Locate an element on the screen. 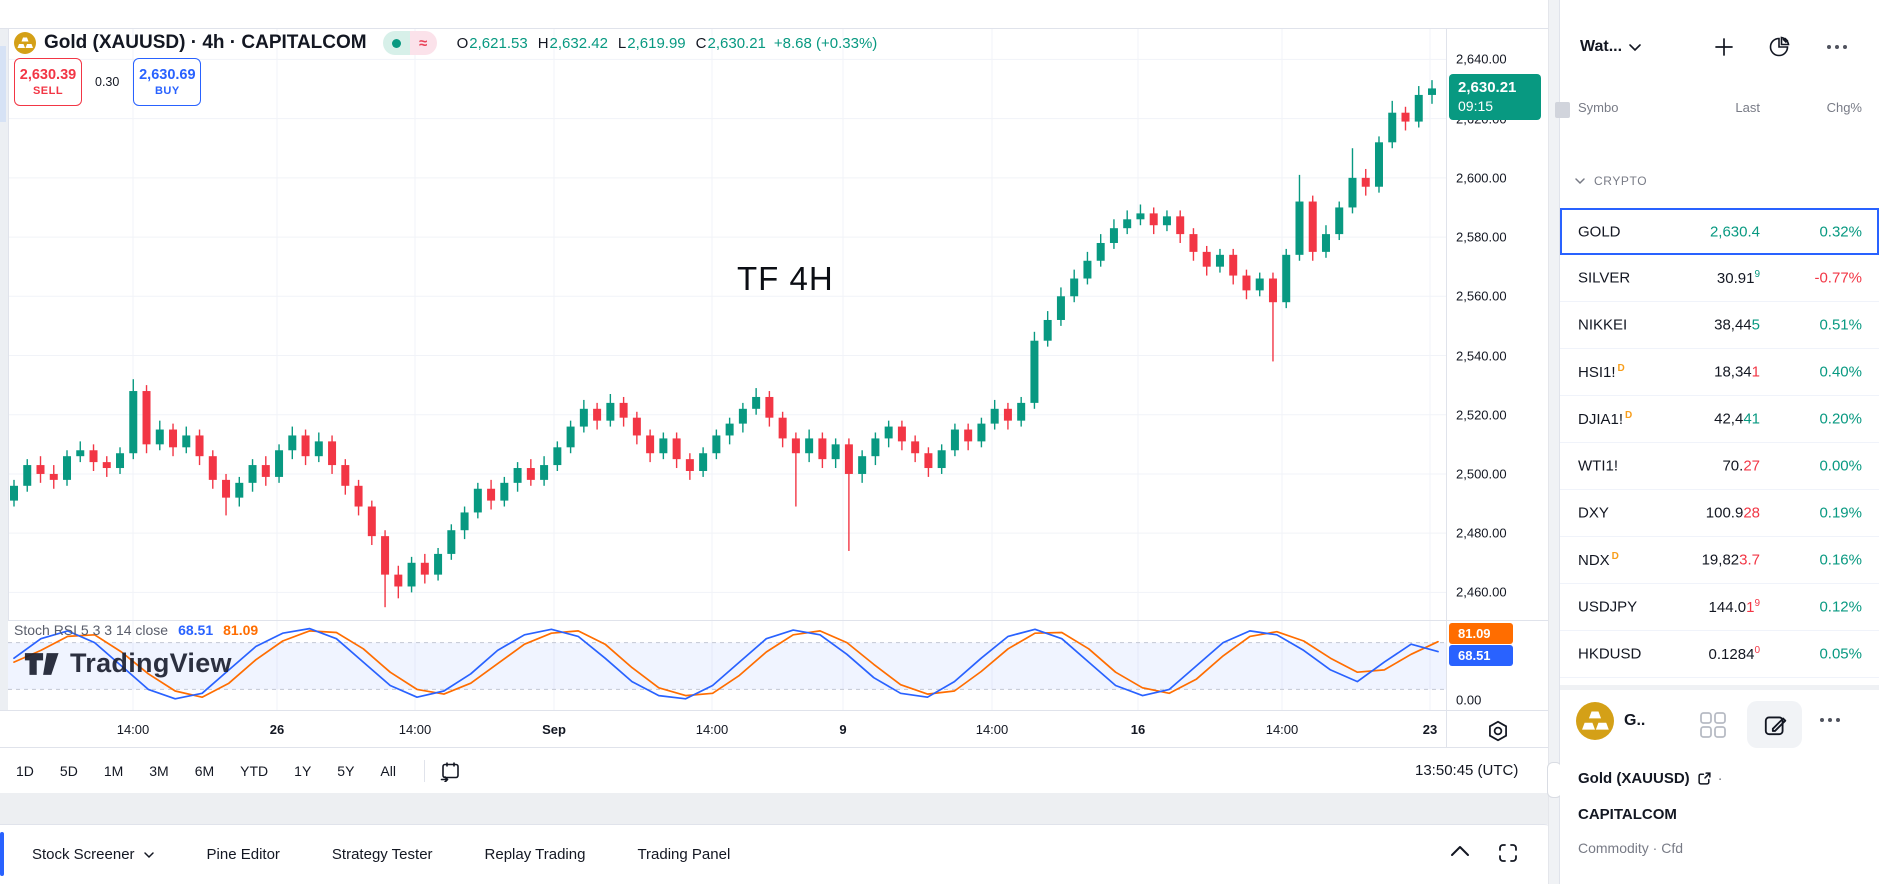 The height and width of the screenshot is (884, 1879). watchlist-row-hkdusd: HKDUSD 0.12840 0.05% is located at coordinates (1719, 654).